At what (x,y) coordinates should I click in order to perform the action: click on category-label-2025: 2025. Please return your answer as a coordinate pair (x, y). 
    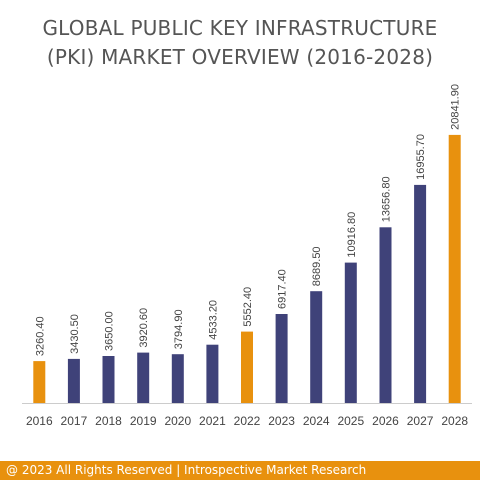
    Looking at the image, I should click on (350, 421).